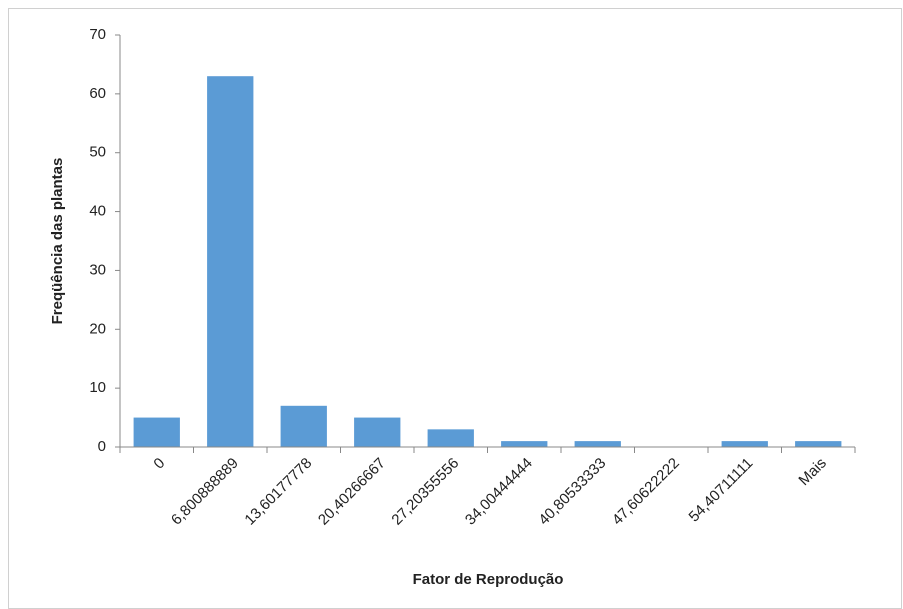 The image size is (903, 609). What do you see at coordinates (97, 387) in the screenshot?
I see `y-tick-label: 10` at bounding box center [97, 387].